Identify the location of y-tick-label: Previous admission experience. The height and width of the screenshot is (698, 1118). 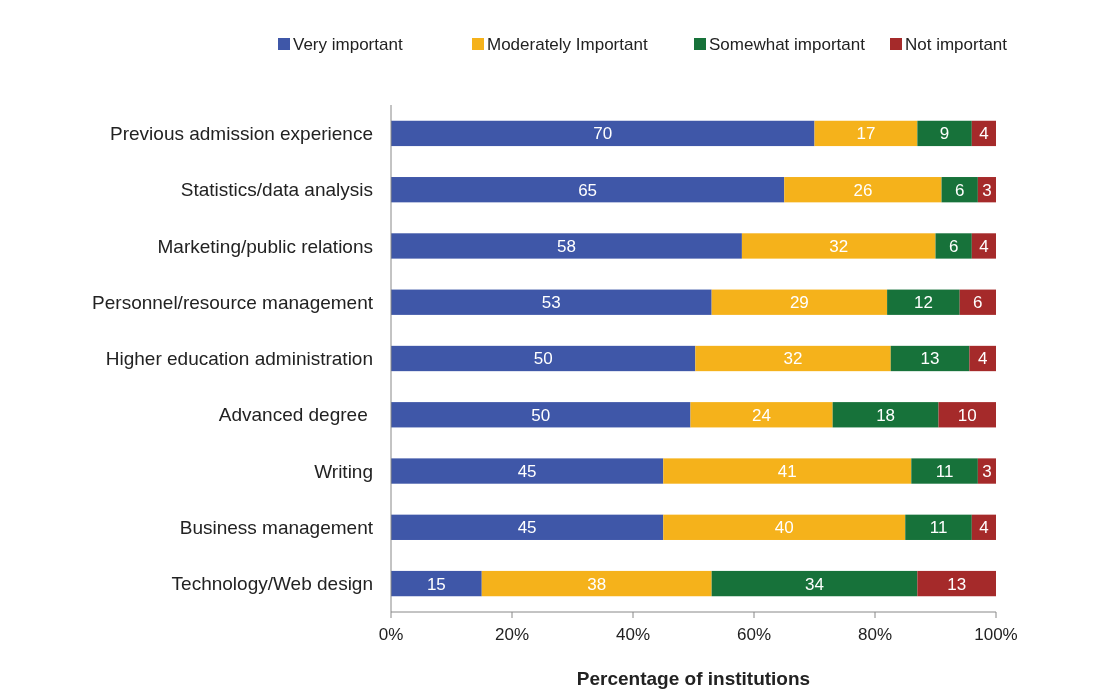
(241, 134).